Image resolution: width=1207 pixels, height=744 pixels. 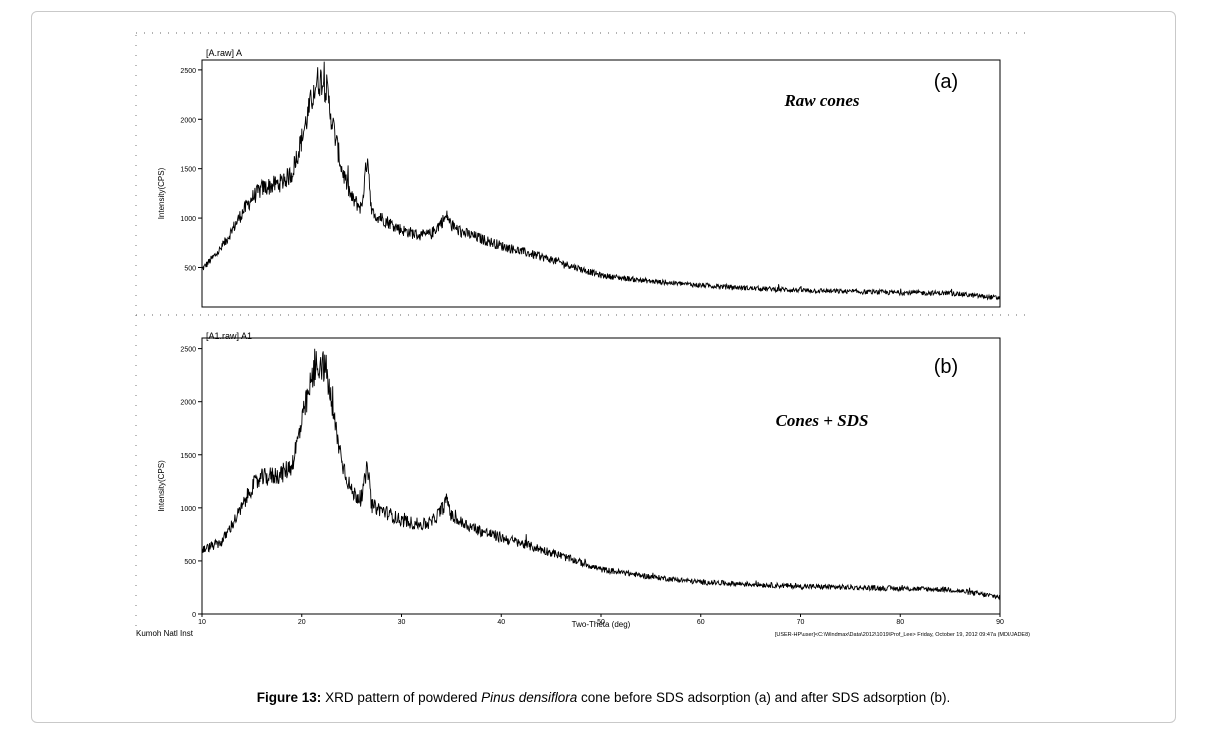 I want to click on footer-institution: Kumoh Natl Inst, so click(x=165, y=633).